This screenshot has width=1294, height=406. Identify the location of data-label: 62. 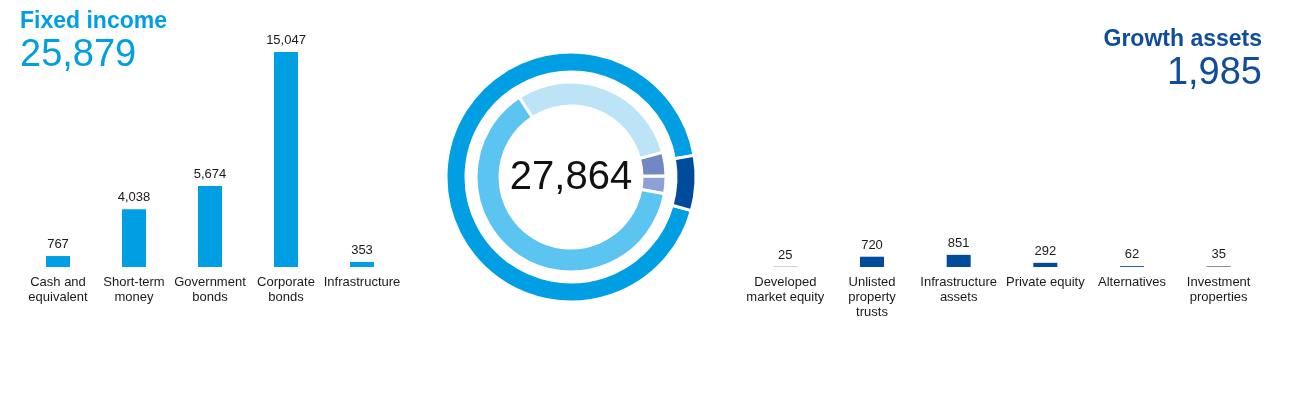
(1132, 254).